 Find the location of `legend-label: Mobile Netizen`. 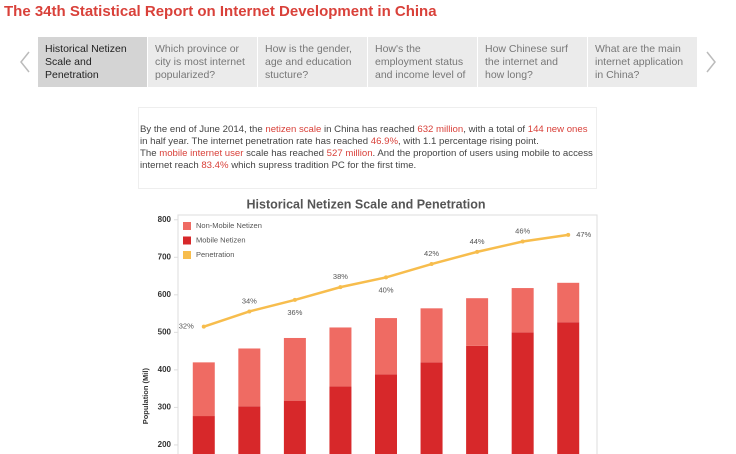

legend-label: Mobile Netizen is located at coordinates (221, 239).